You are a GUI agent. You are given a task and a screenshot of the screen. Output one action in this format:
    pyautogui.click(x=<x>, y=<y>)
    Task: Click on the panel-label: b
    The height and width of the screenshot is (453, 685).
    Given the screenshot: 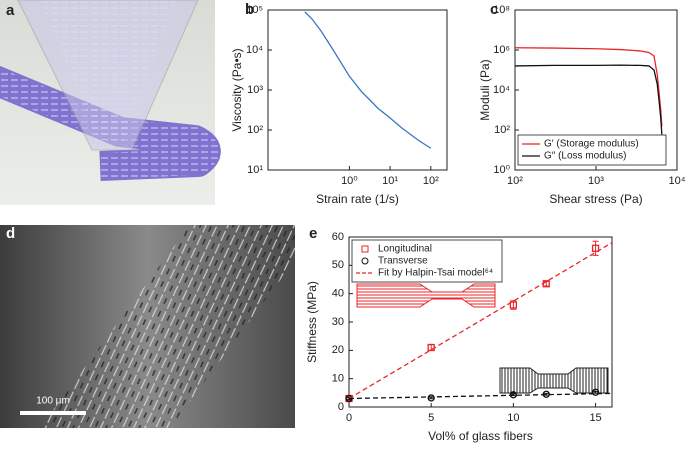 What is the action you would take?
    pyautogui.click(x=249, y=9)
    